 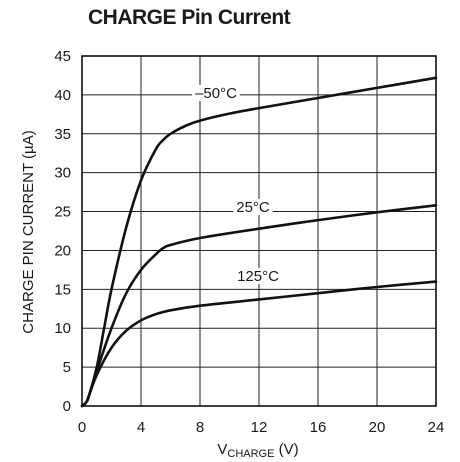 What do you see at coordinates (67, 367) in the screenshot?
I see `y-tick-label: 5` at bounding box center [67, 367].